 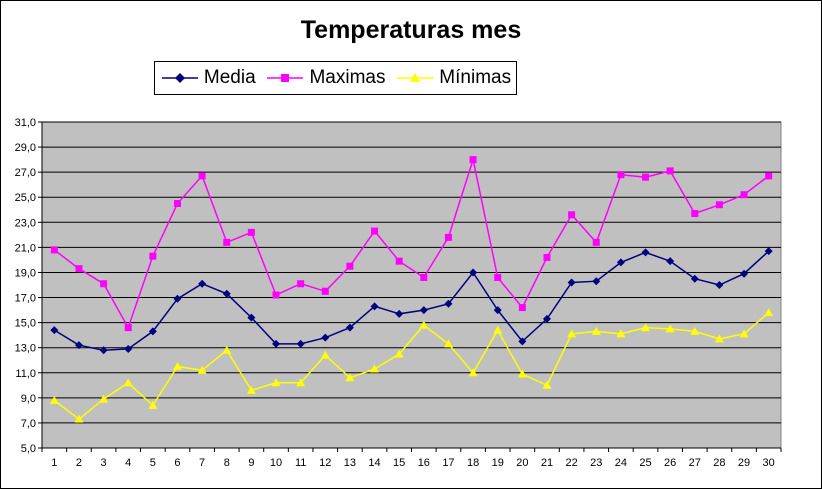 I want to click on x-tick-label: 27, so click(x=695, y=463).